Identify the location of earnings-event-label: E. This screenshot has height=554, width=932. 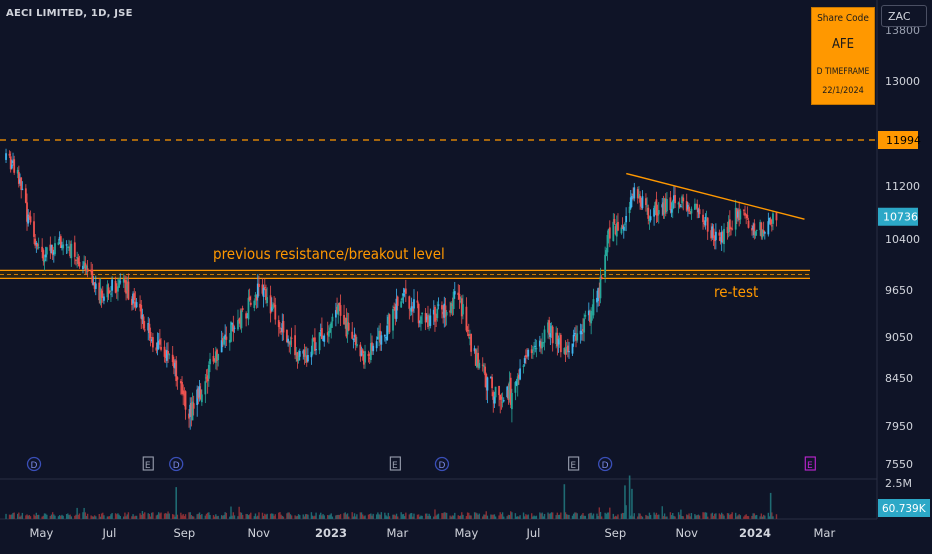
(810, 466).